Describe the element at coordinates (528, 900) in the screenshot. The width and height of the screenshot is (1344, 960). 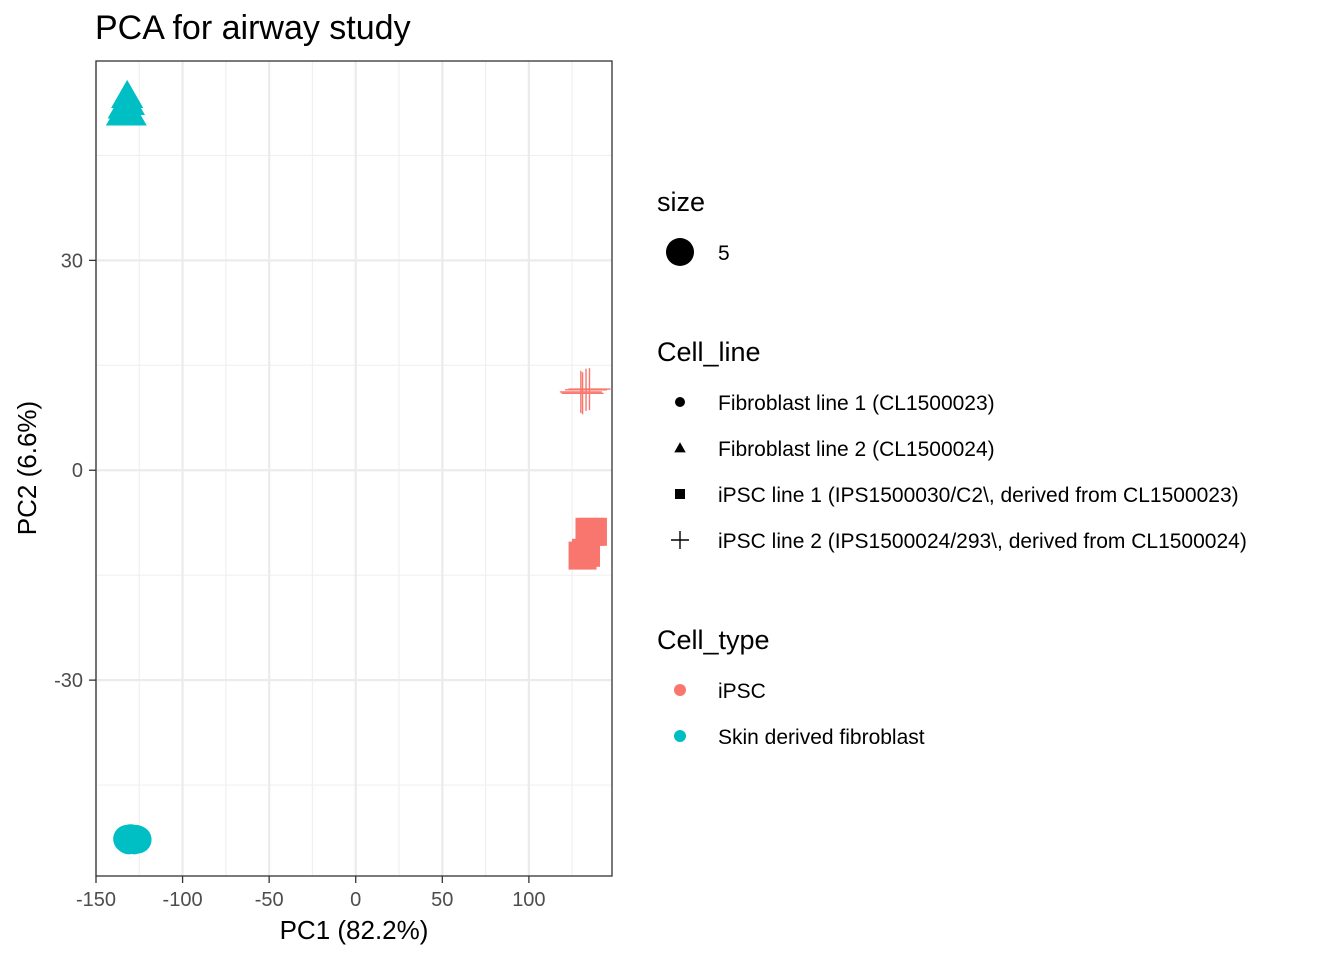
I see `x-tick-label: 100` at that location.